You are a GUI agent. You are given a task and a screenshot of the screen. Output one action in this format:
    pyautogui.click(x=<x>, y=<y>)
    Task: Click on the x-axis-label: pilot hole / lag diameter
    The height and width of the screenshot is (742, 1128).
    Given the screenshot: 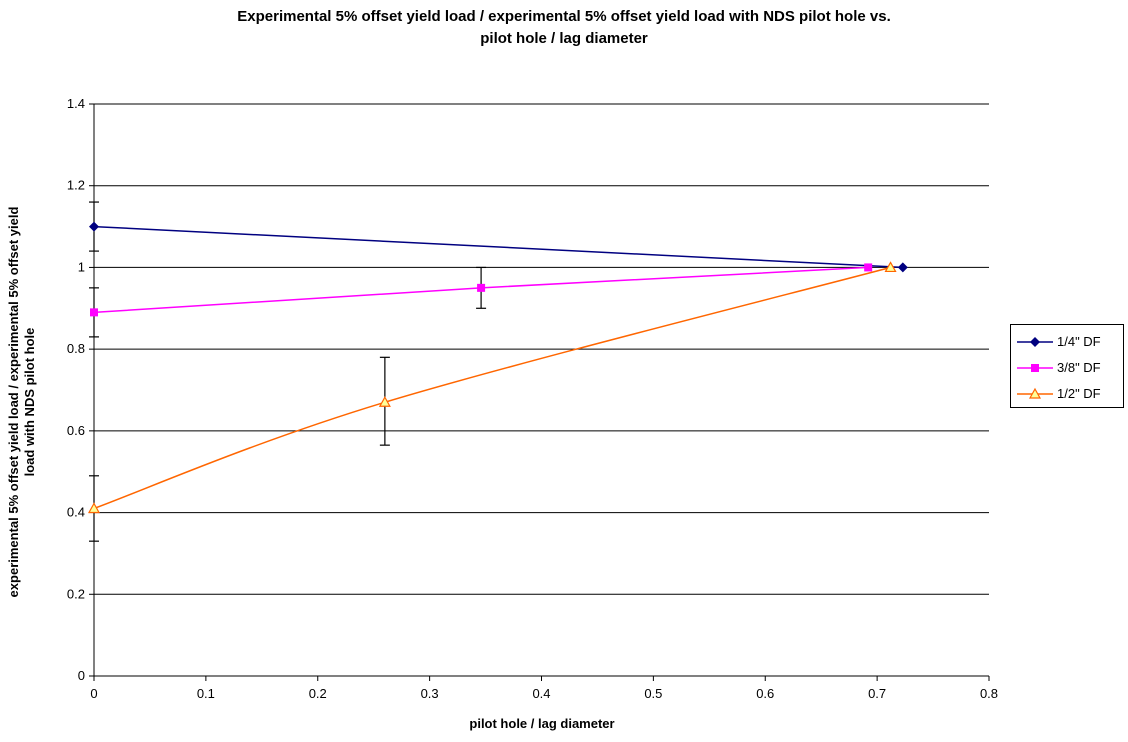 What is the action you would take?
    pyautogui.click(x=542, y=723)
    